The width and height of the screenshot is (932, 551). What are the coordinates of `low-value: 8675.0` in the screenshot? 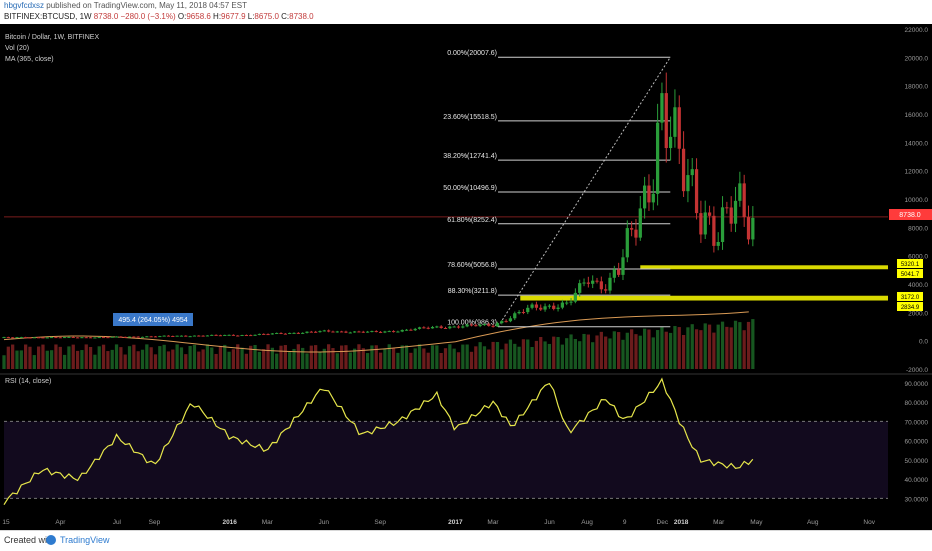 It's located at (266, 16).